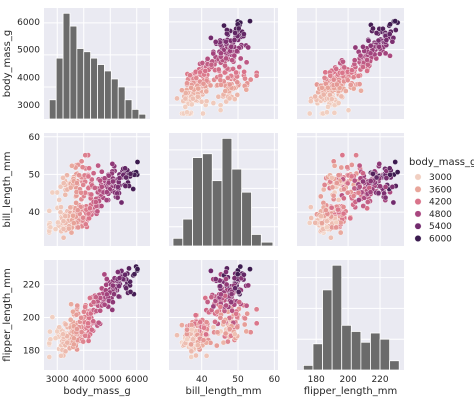 This screenshot has height=402, width=474. I want to click on x-tick-label: 40, so click(202, 380).